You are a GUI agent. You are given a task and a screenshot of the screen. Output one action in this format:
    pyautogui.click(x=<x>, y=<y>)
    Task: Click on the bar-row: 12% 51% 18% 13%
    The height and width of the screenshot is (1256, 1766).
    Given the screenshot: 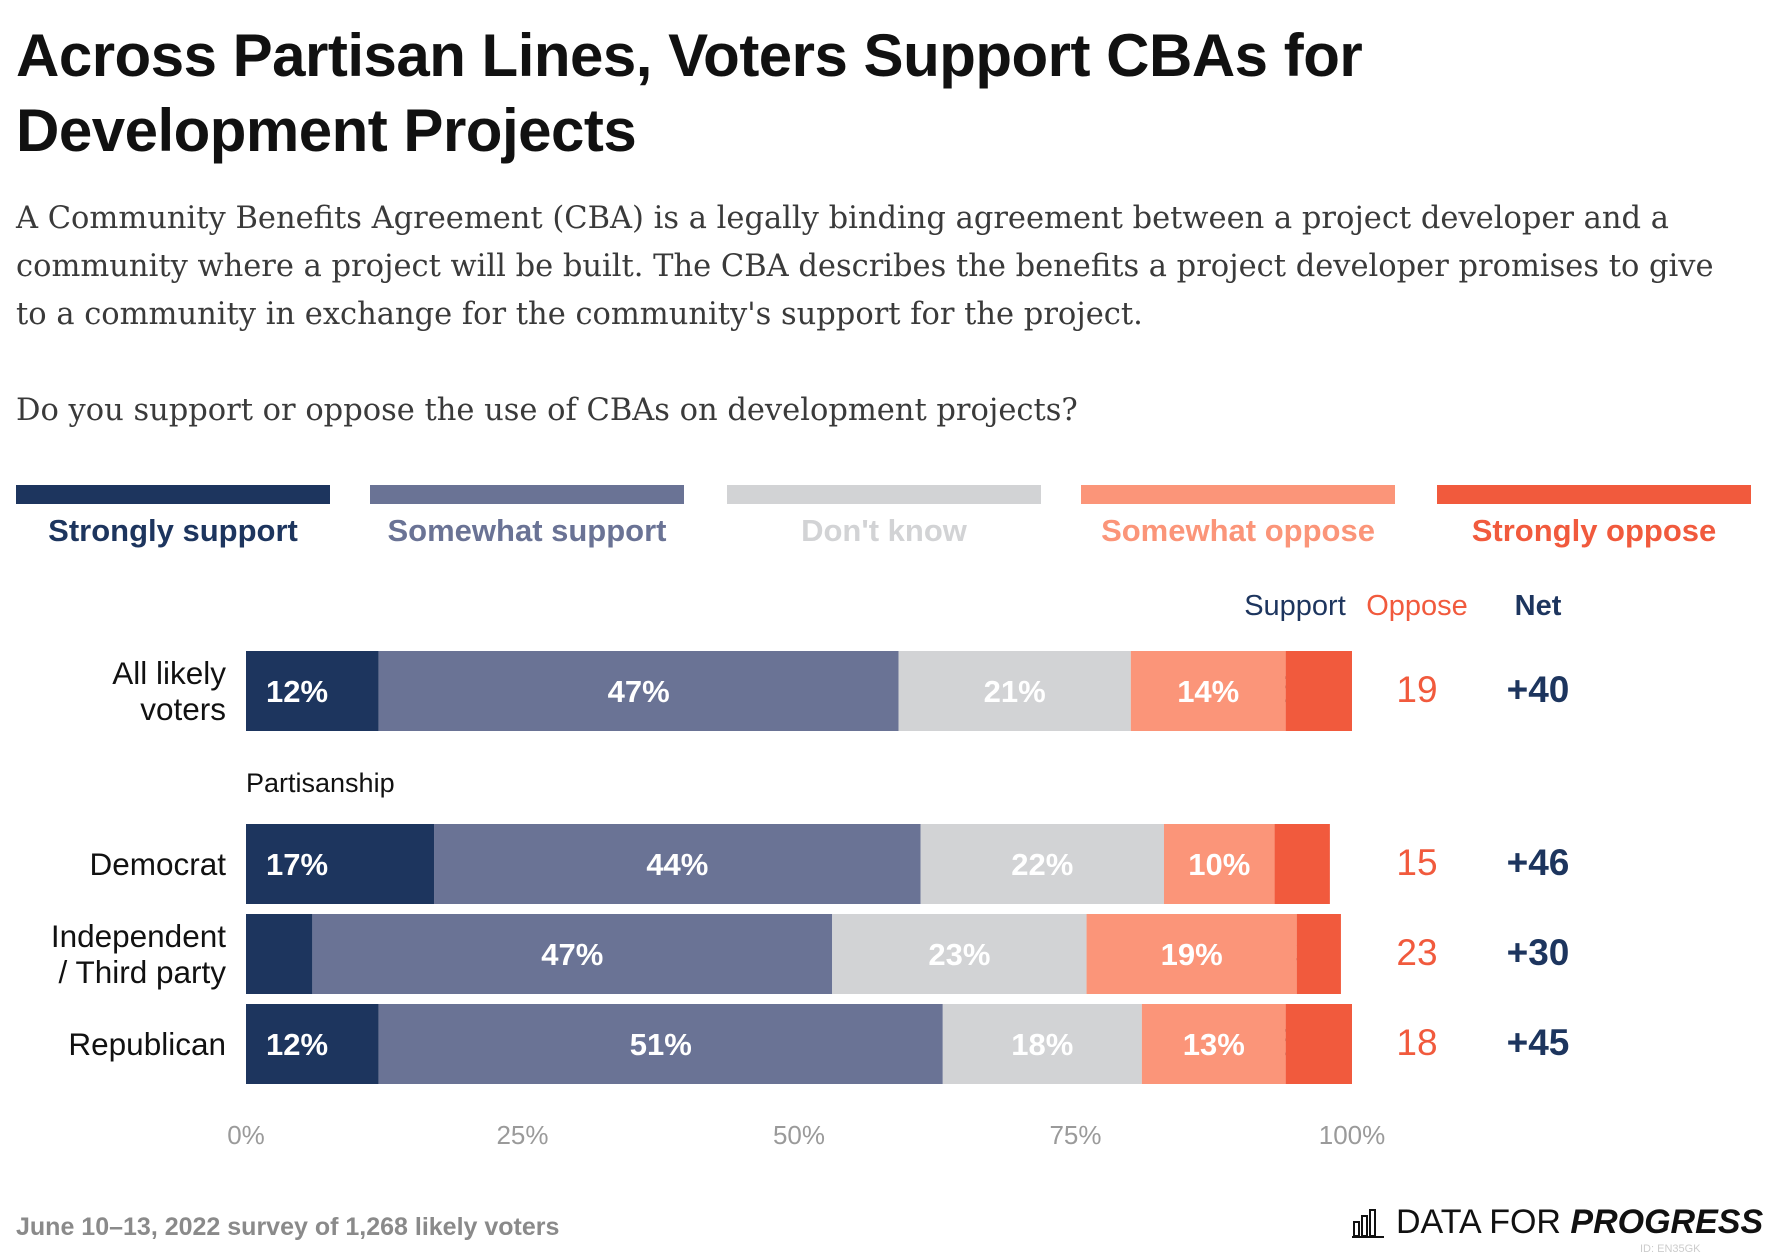 What is the action you would take?
    pyautogui.click(x=799, y=1044)
    